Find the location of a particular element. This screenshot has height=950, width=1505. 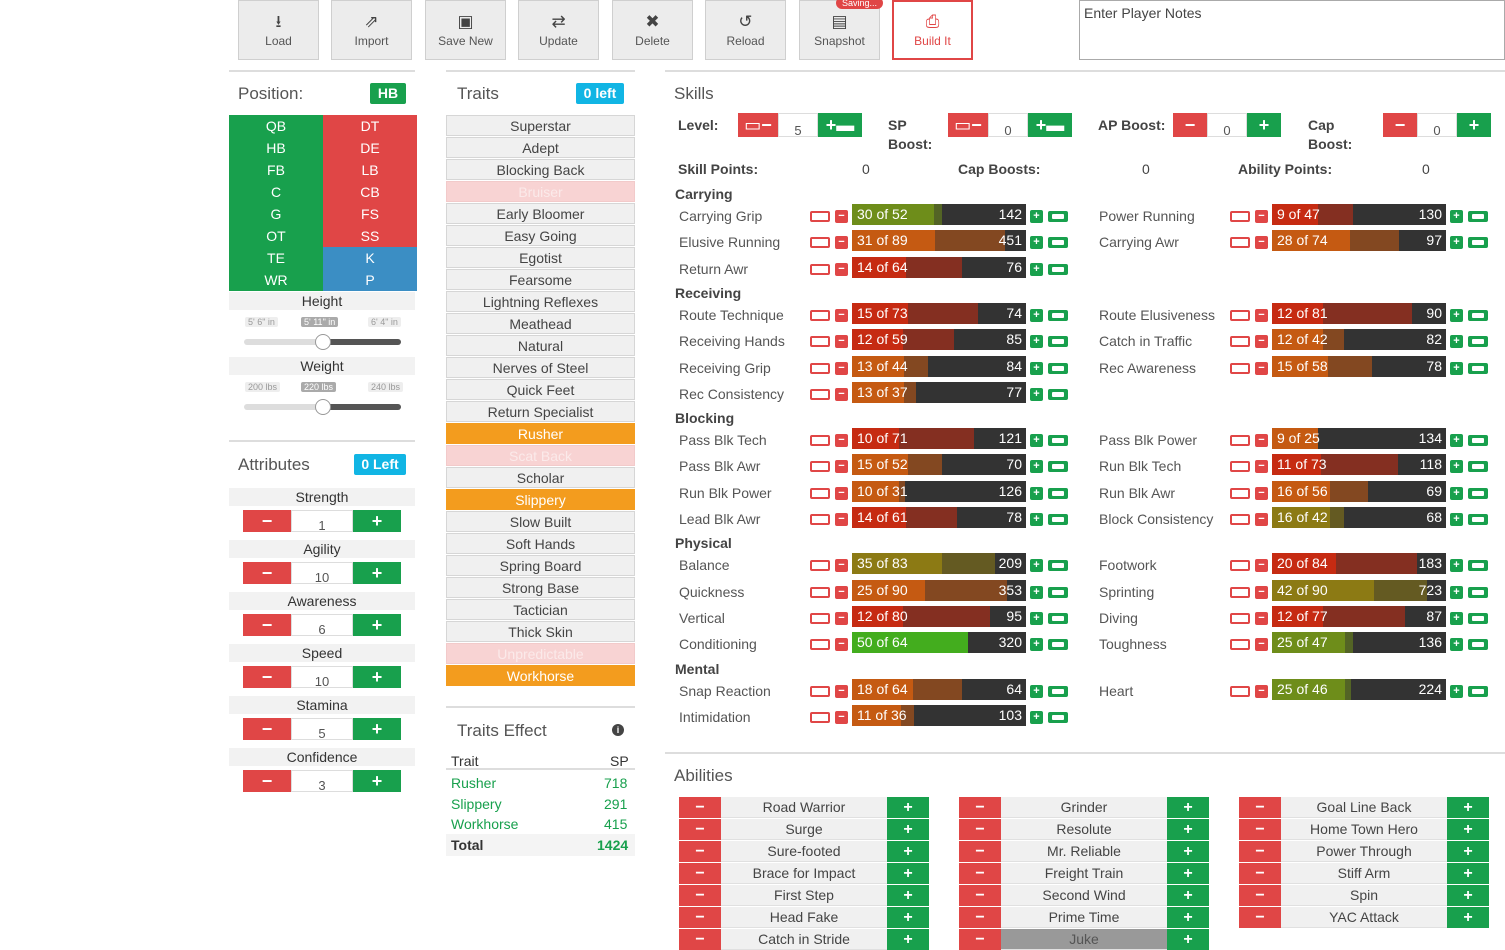

ability-second-wind: Second Wind is located at coordinates (1084, 895).